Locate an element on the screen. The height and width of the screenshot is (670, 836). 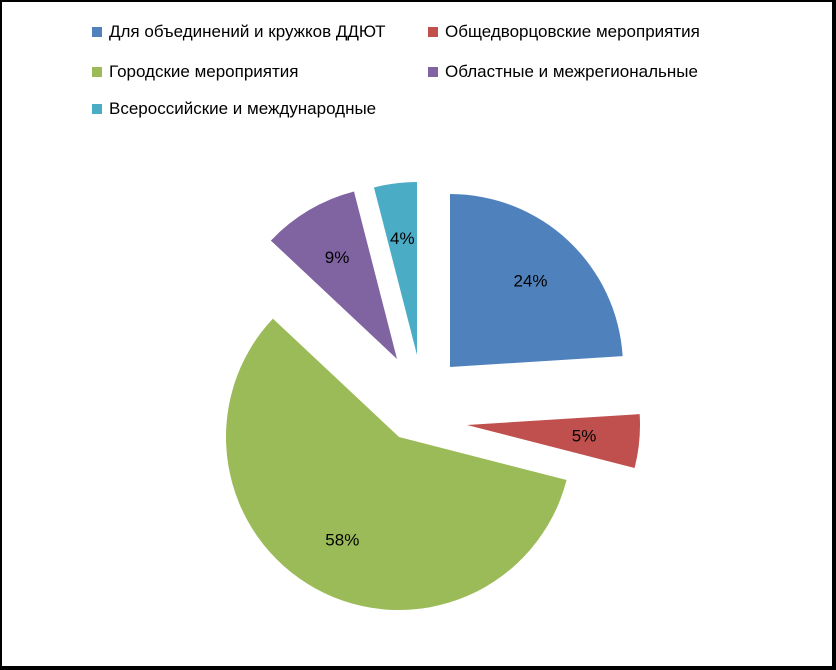
legend-item-regional: Областные и межрегиональные is located at coordinates (563, 72).